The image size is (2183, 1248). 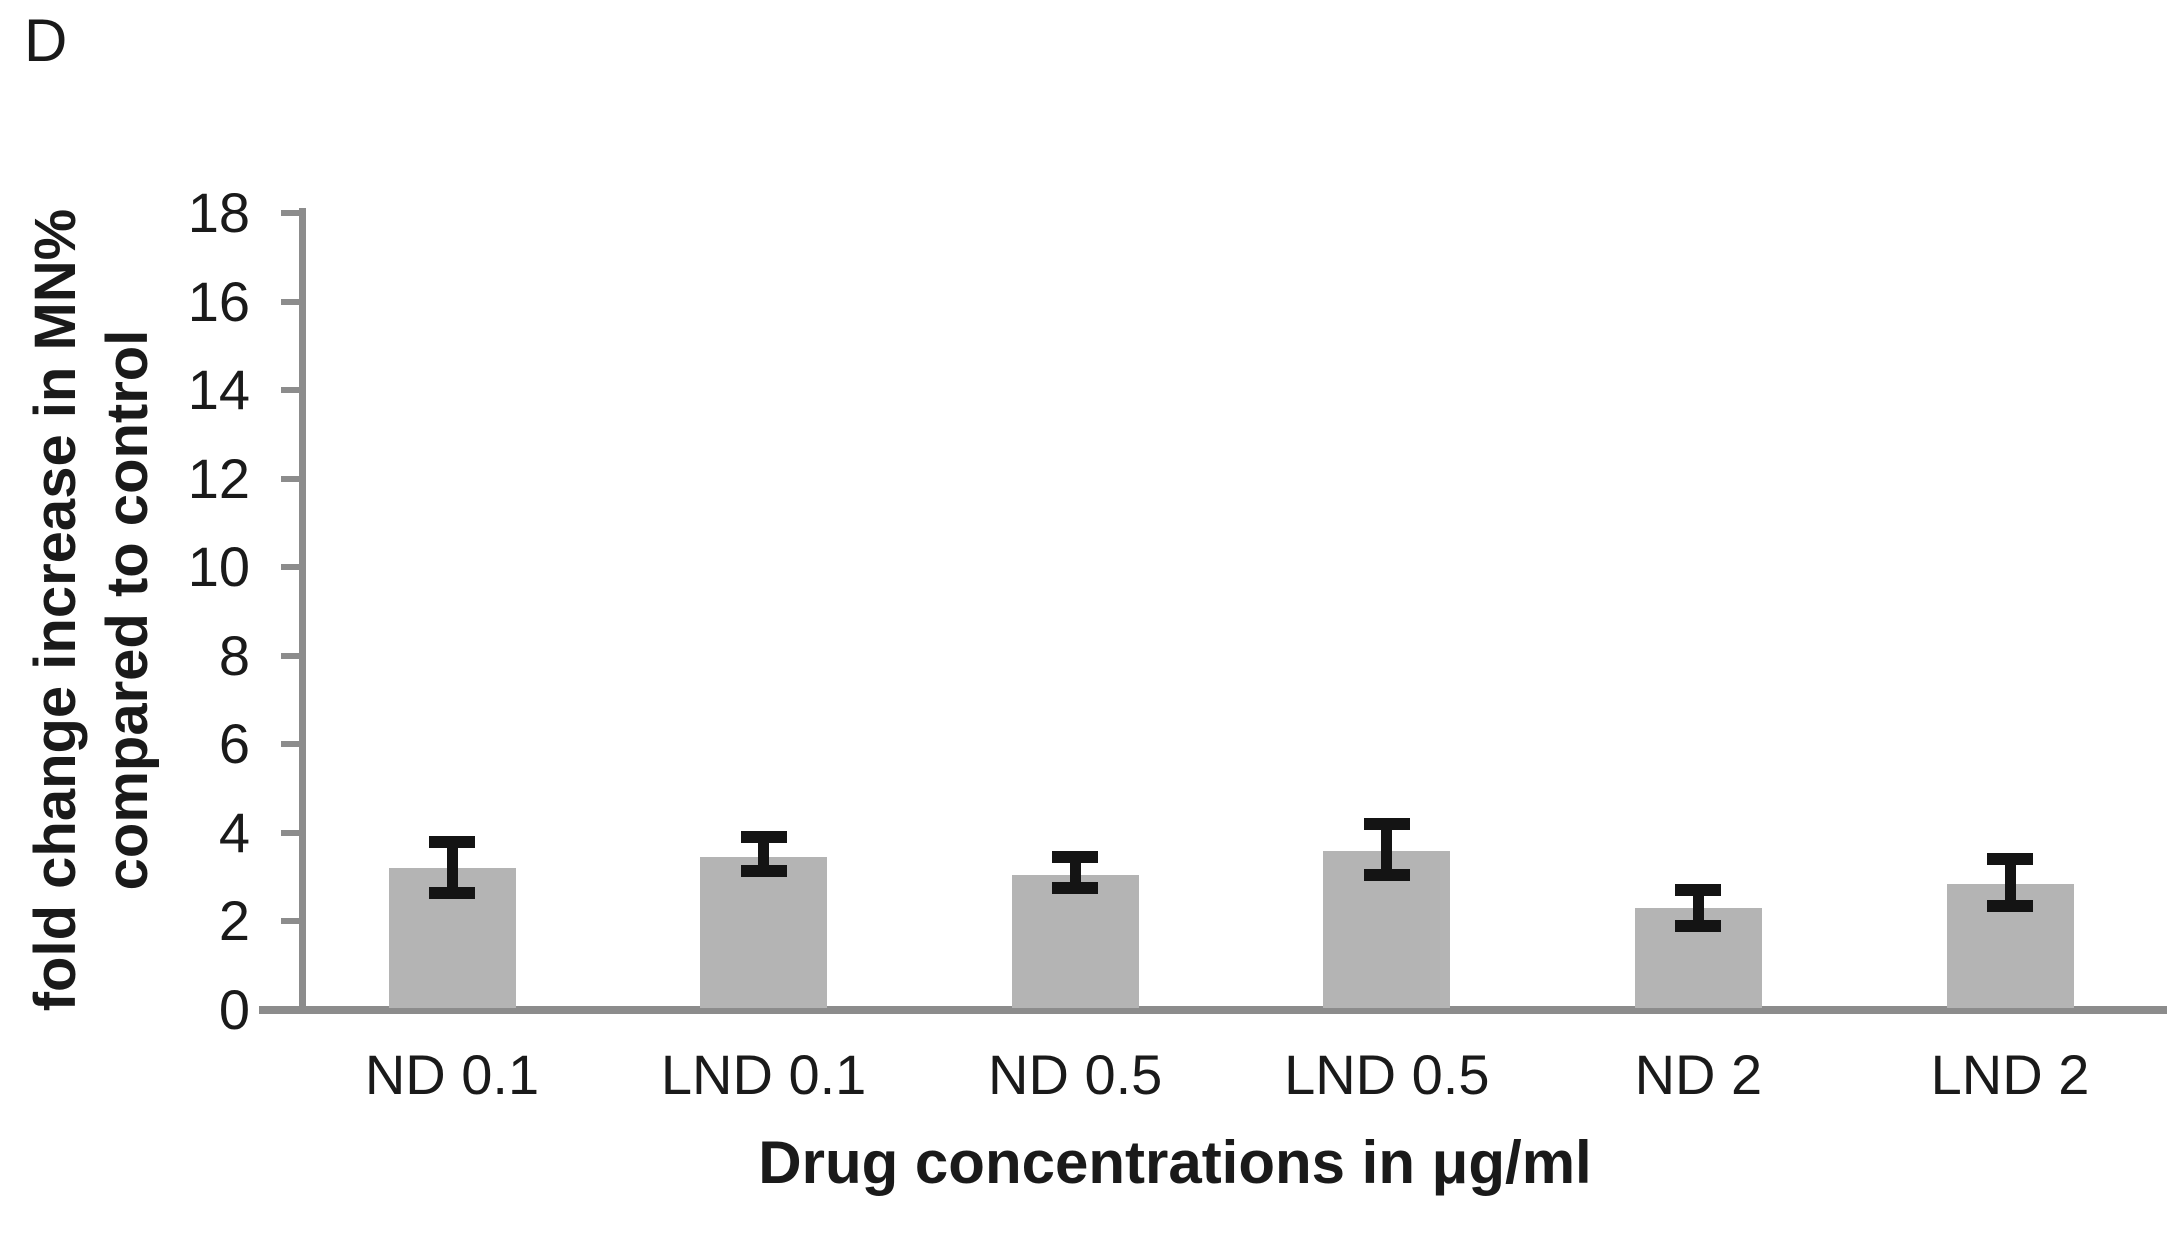 What do you see at coordinates (46, 40) in the screenshot?
I see `panel-label: D` at bounding box center [46, 40].